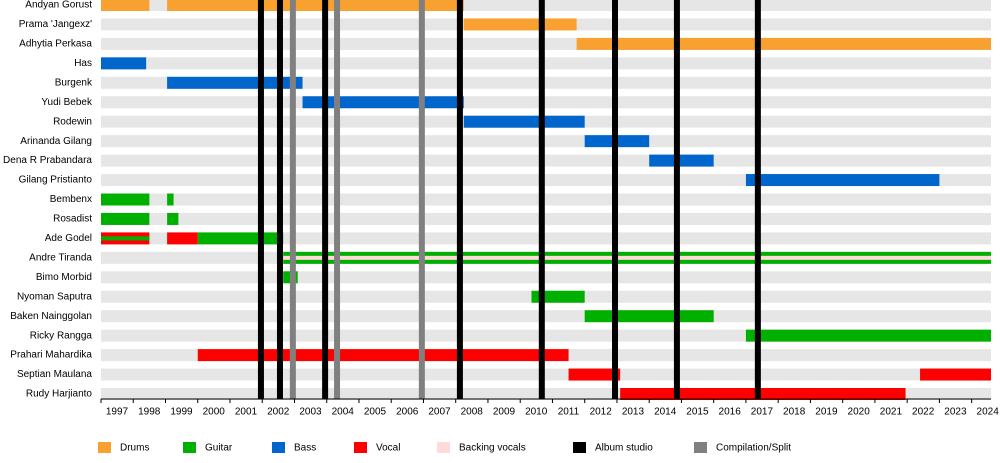 The height and width of the screenshot is (463, 1000). What do you see at coordinates (305, 448) in the screenshot?
I see `legend-label: Bass` at bounding box center [305, 448].